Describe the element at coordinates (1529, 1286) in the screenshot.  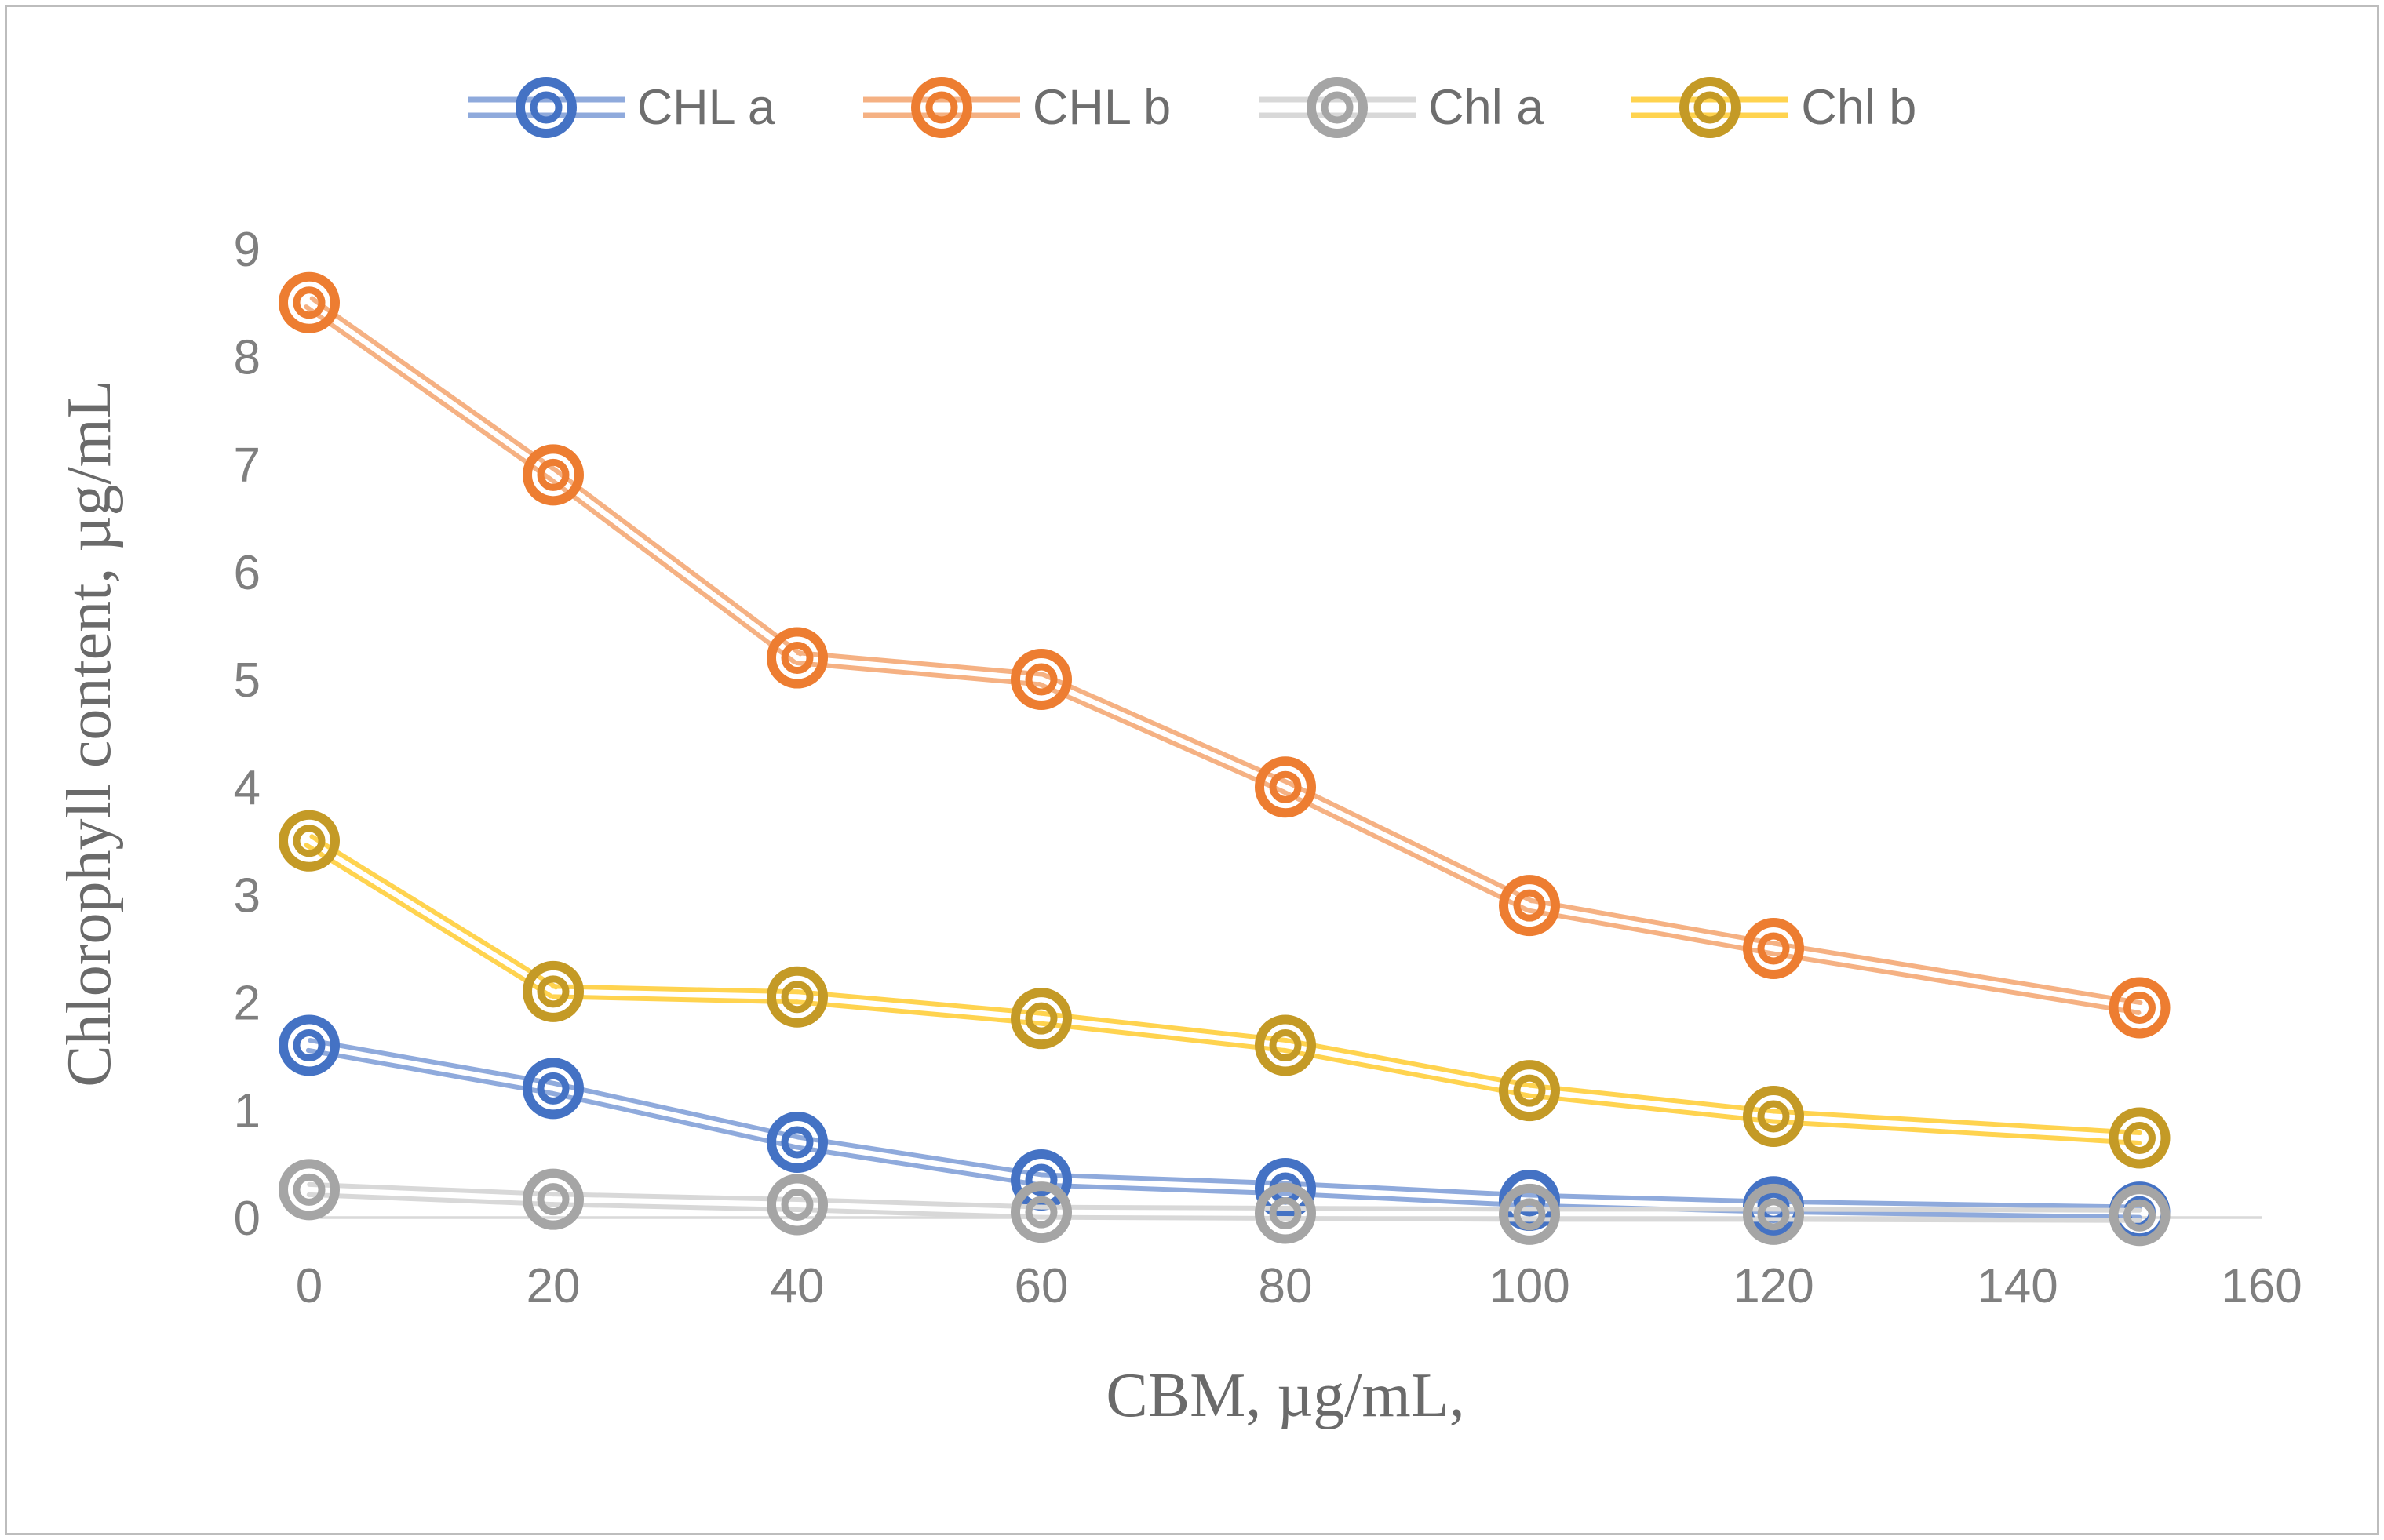
I see `x-tick-label: 100` at that location.